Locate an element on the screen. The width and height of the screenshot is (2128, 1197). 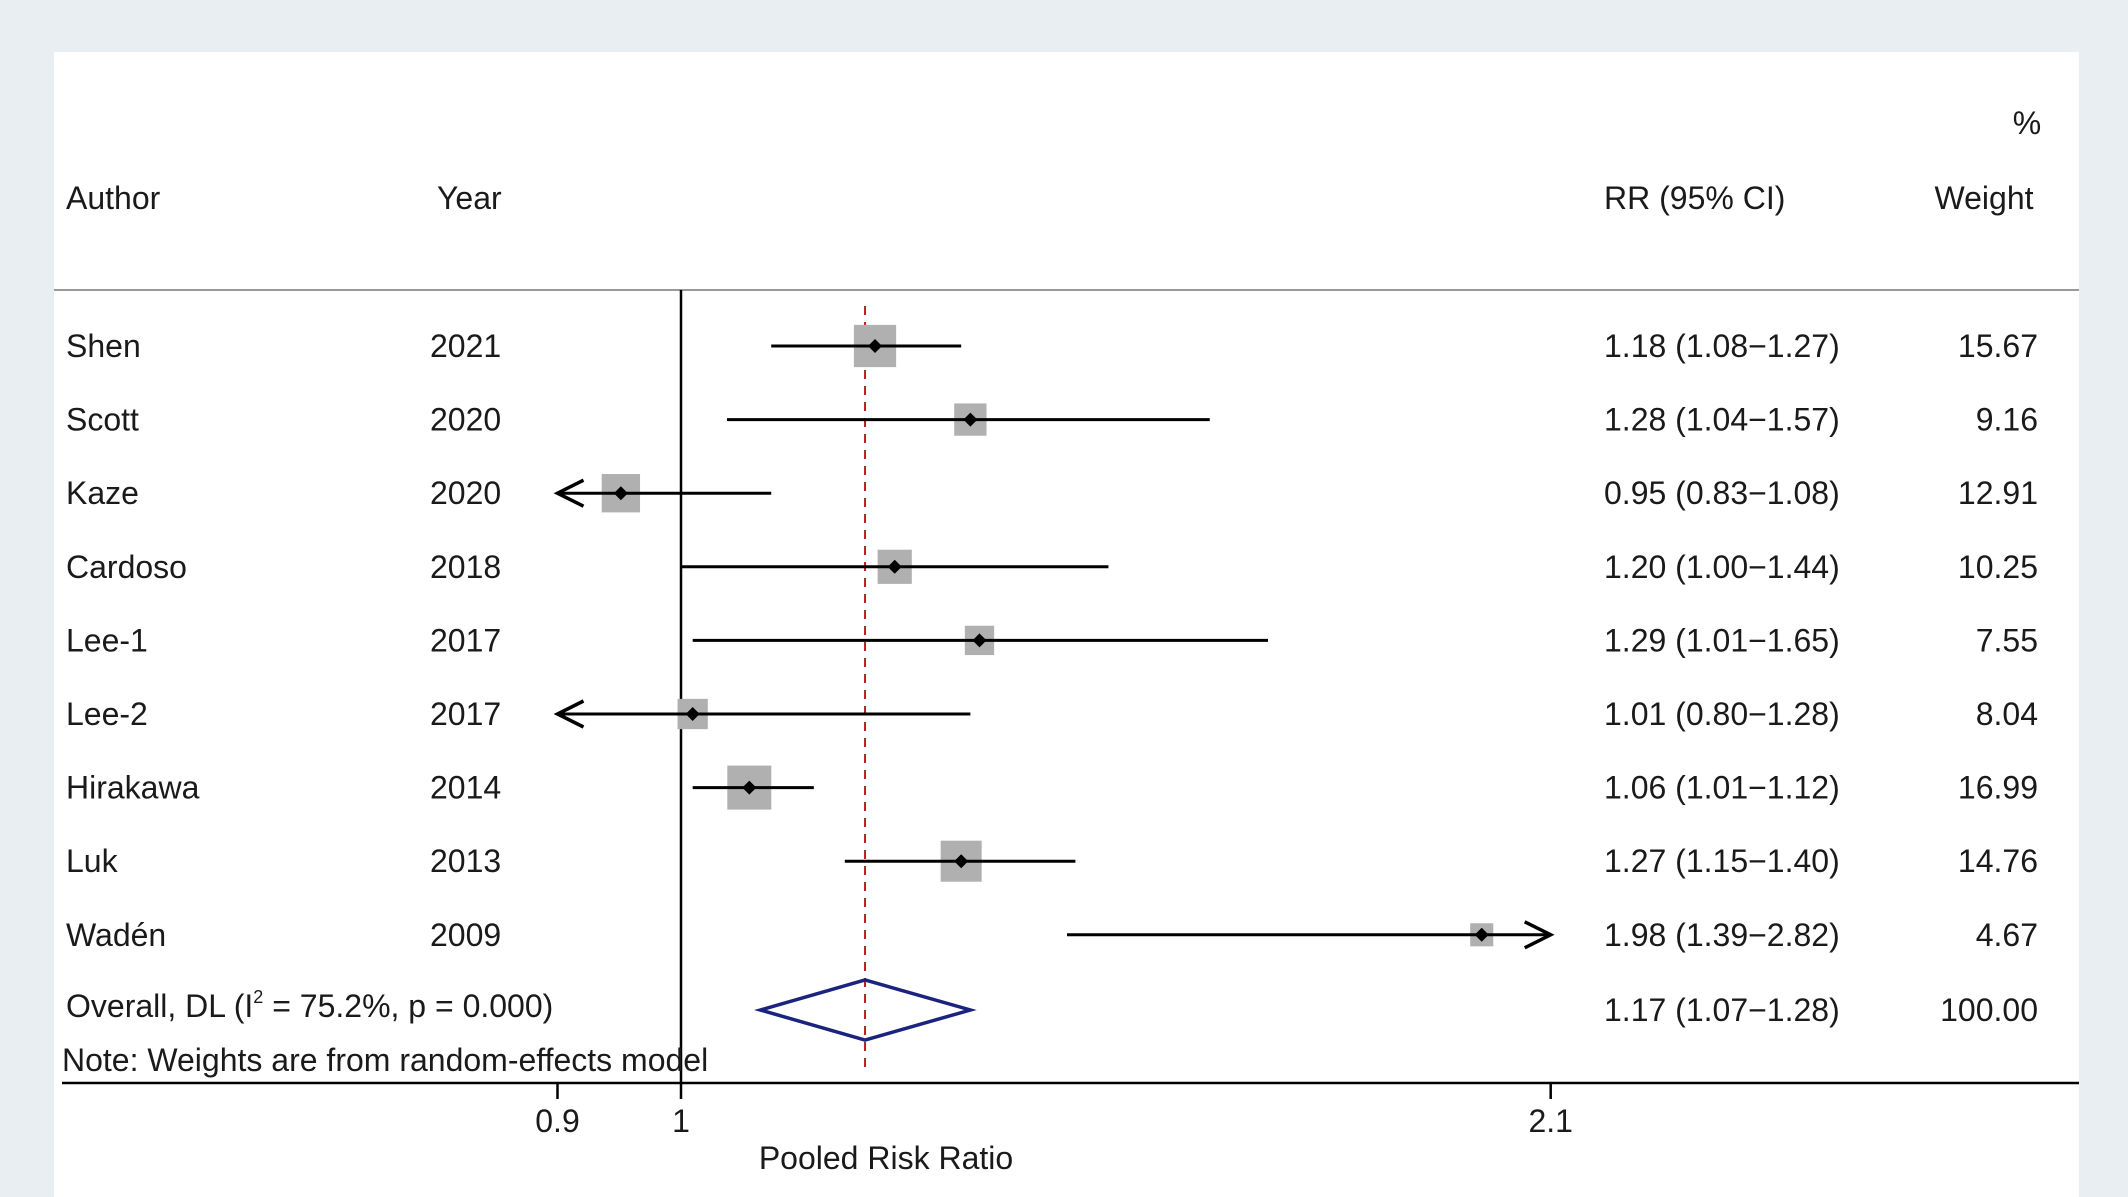
overall-label: Overall, DL (I2 = 75.2%, p = 0.000) is located at coordinates (309, 1005).